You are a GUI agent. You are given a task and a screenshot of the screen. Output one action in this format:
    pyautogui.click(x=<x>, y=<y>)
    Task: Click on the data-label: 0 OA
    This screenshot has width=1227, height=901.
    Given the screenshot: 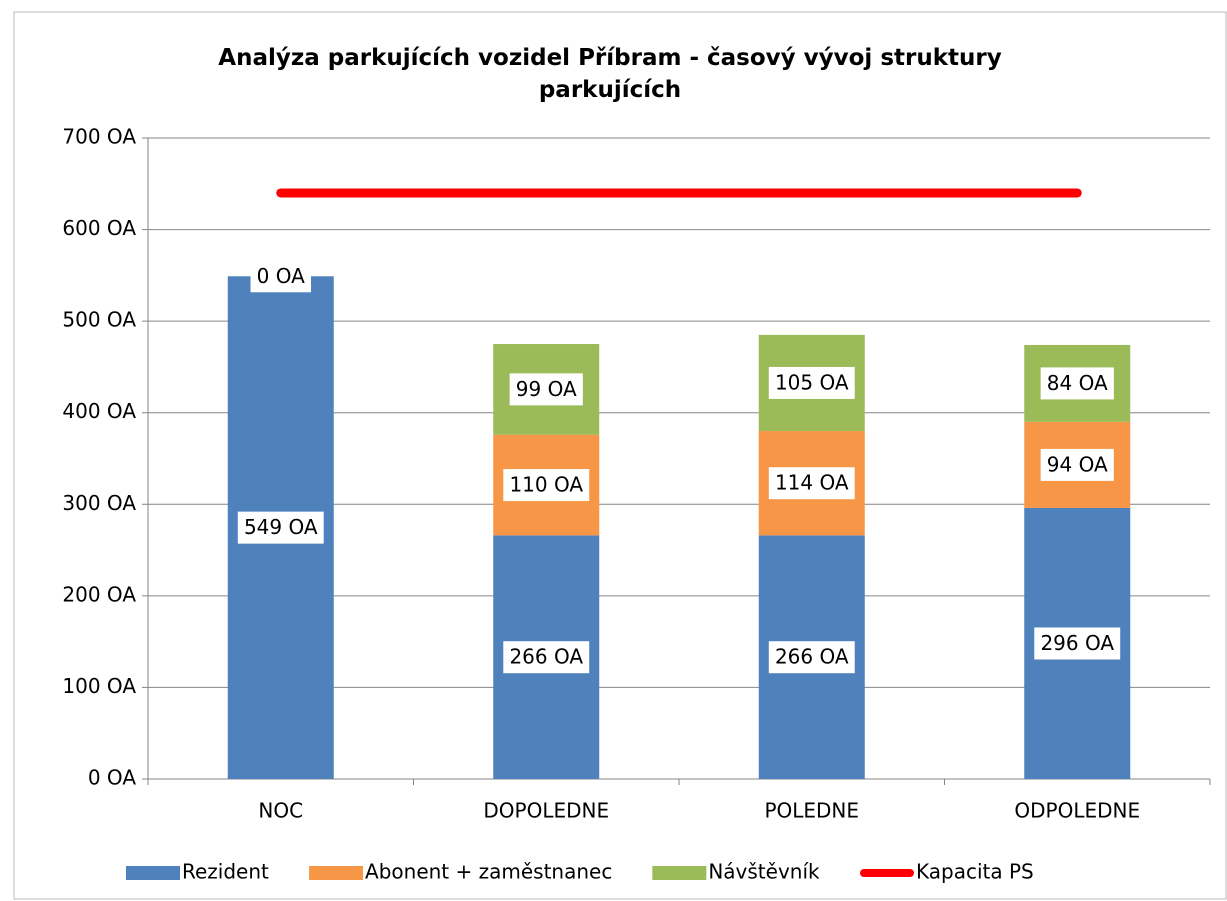 What is the action you would take?
    pyautogui.click(x=281, y=276)
    